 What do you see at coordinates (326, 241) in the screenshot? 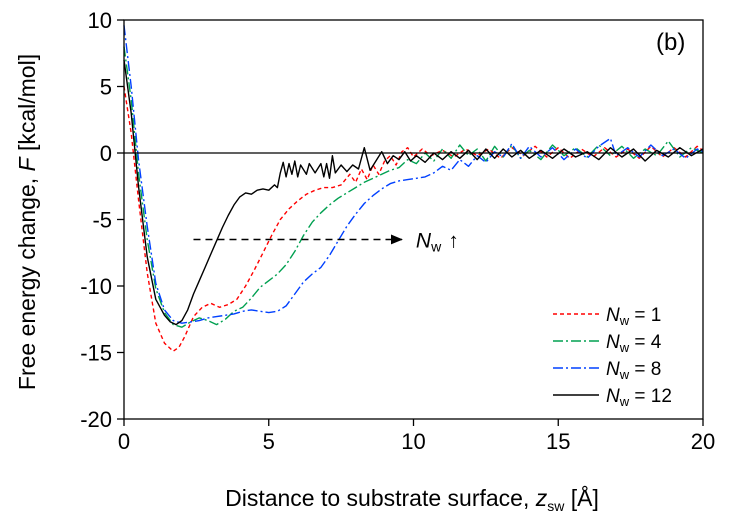
I see `direction-annotation: Nw ↑` at bounding box center [326, 241].